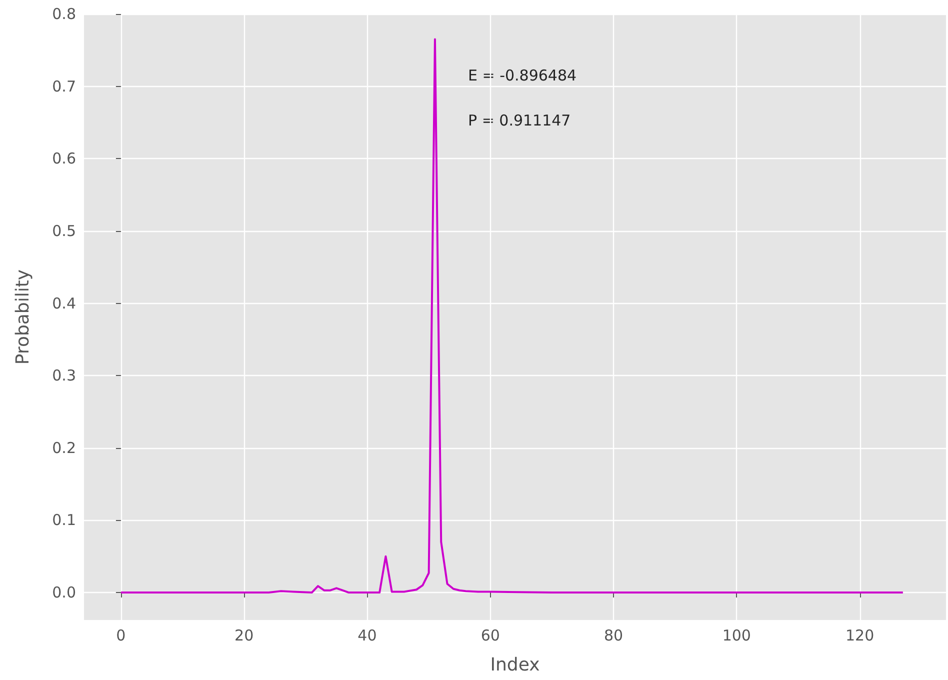  What do you see at coordinates (64, 231) in the screenshot?
I see `y-tick-label: 0.5` at bounding box center [64, 231].